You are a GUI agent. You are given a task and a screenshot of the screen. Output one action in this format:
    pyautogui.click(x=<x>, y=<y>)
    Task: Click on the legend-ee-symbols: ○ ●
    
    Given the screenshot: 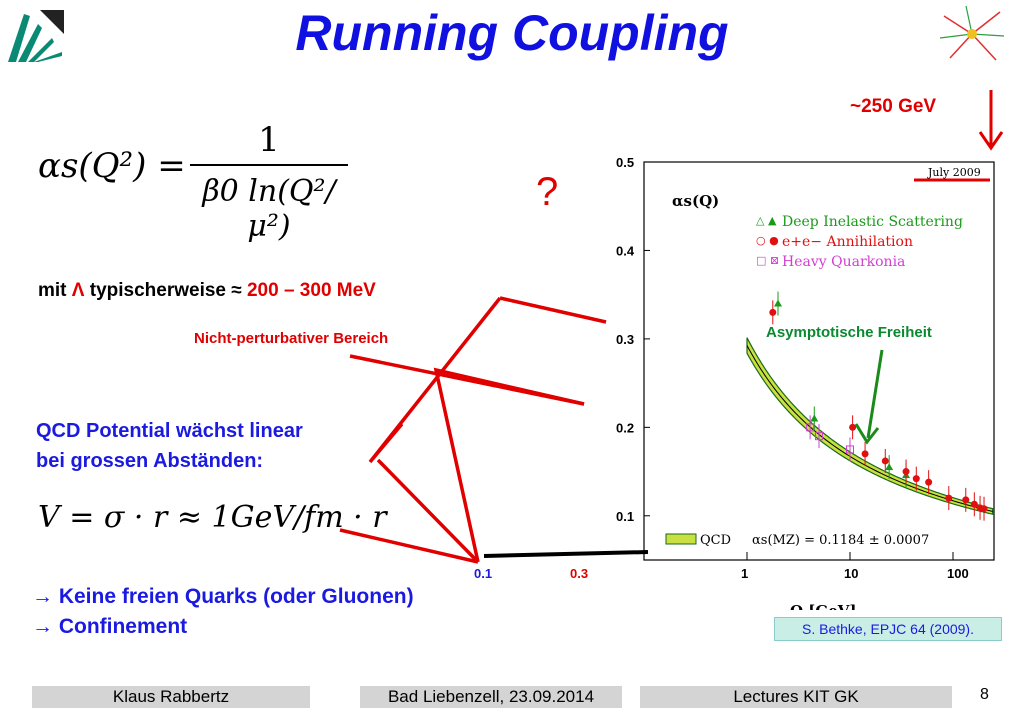 What is the action you would take?
    pyautogui.click(x=767, y=240)
    